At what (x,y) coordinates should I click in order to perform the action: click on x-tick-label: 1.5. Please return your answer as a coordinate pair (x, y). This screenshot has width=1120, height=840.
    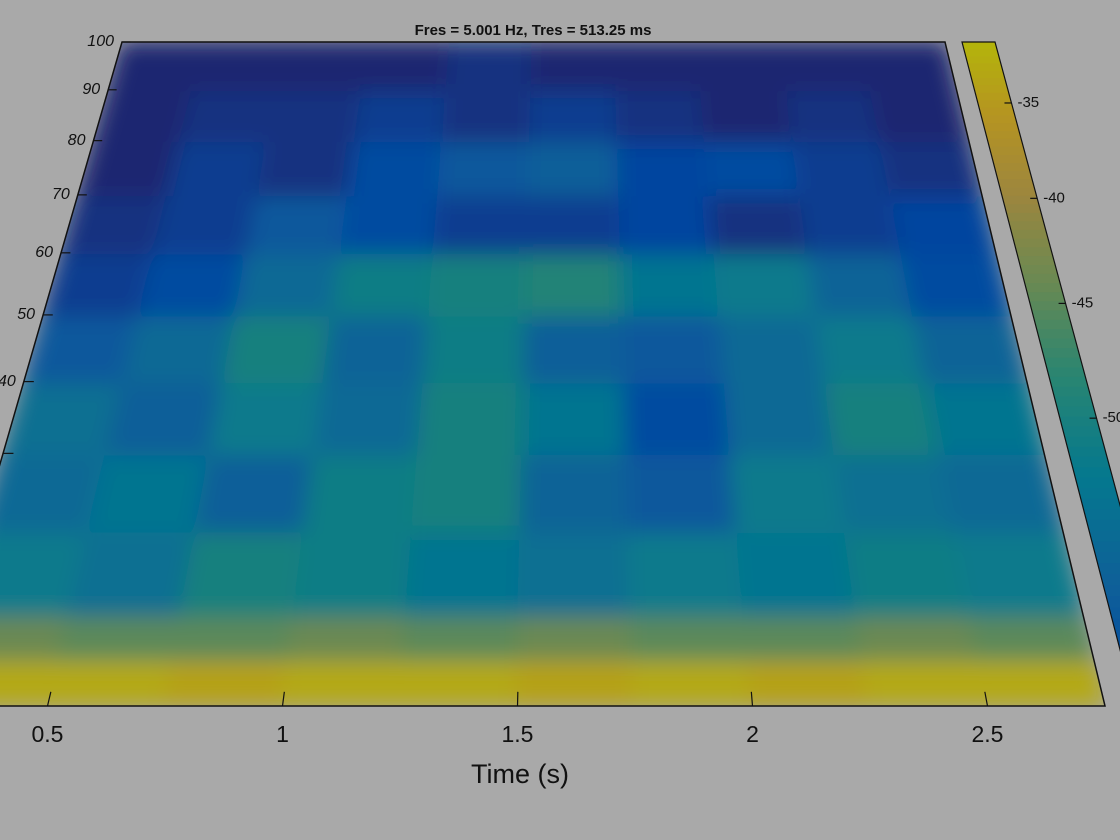
    Looking at the image, I should click on (518, 734).